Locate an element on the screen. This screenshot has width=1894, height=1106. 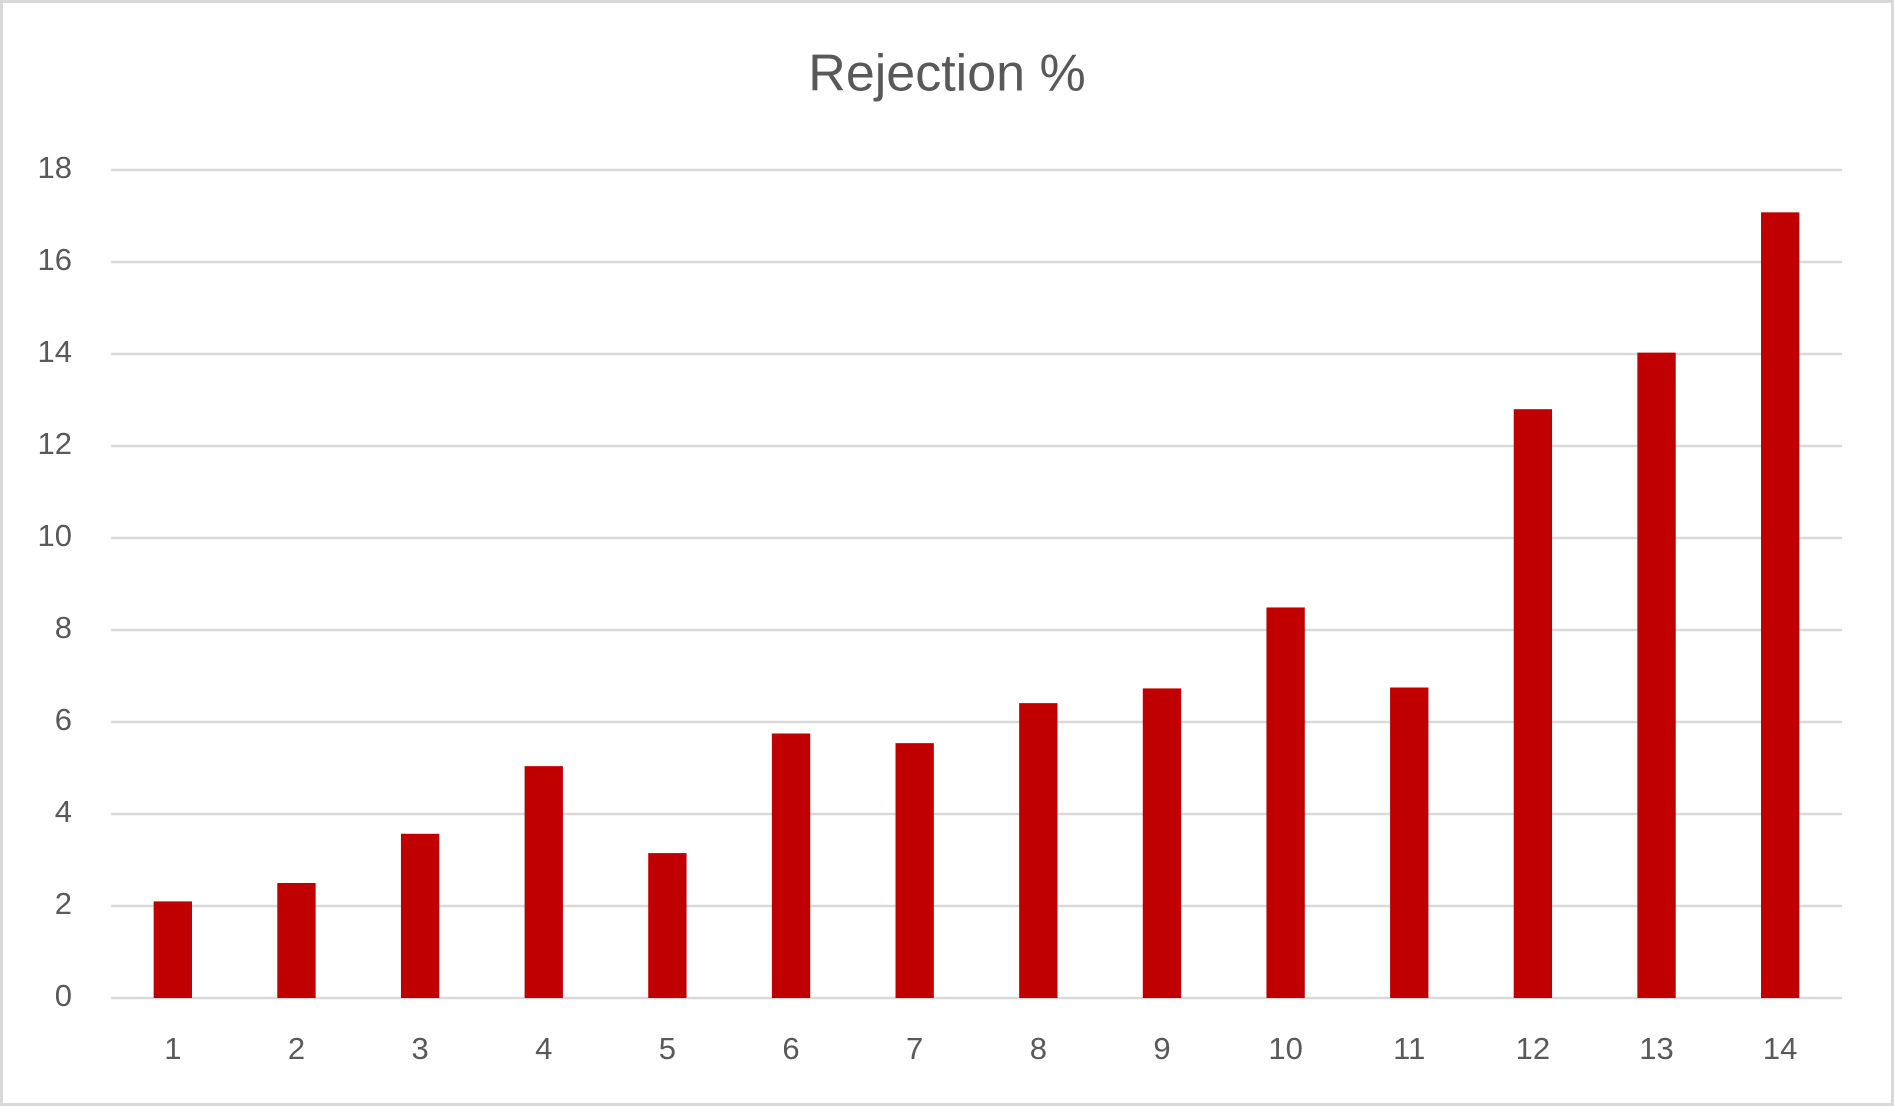
x-tick-label: 8 is located at coordinates (1038, 1048).